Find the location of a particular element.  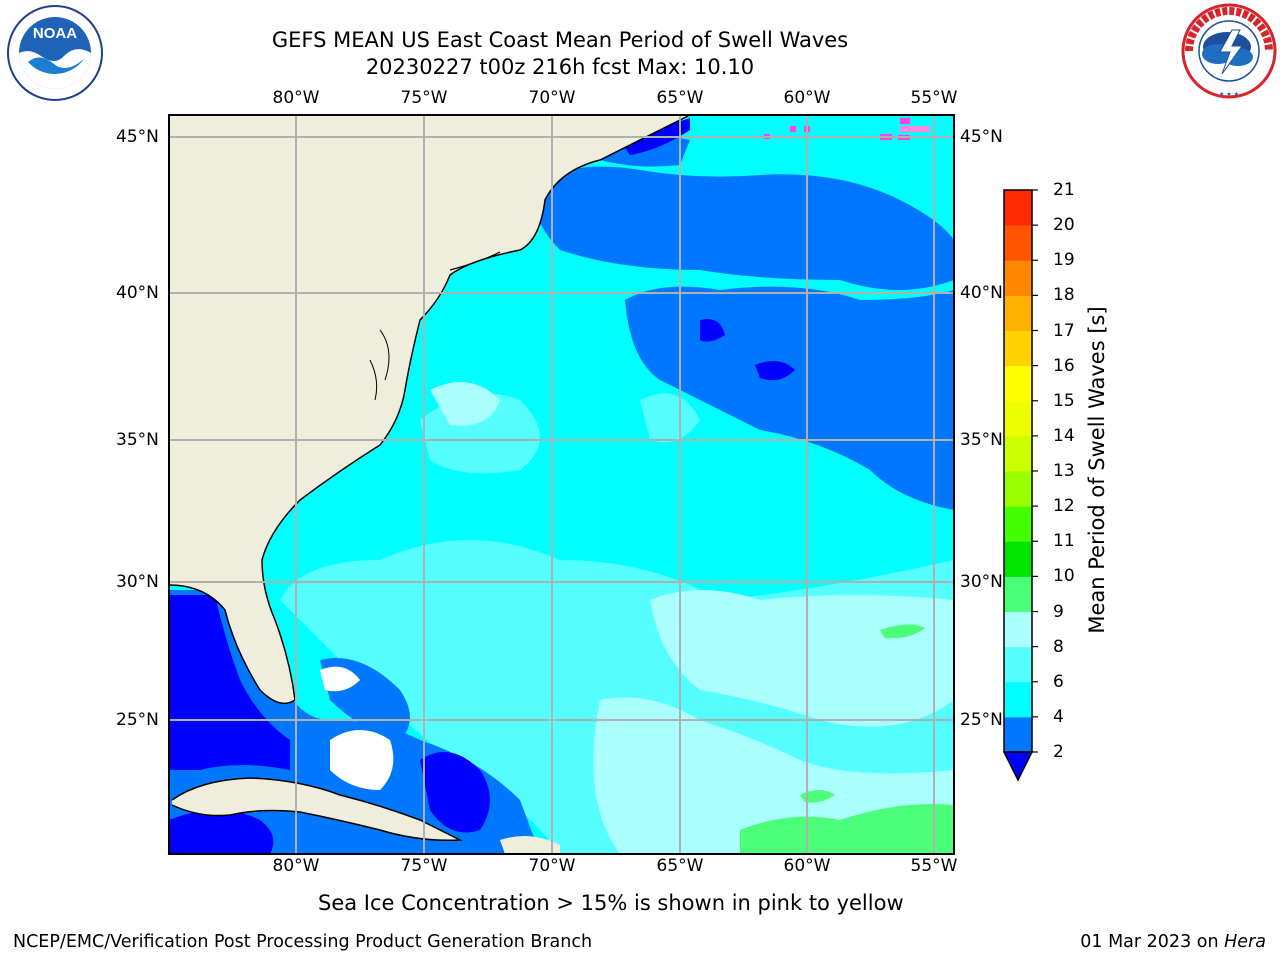

colorbar-tick-label: 2 is located at coordinates (1058, 752).